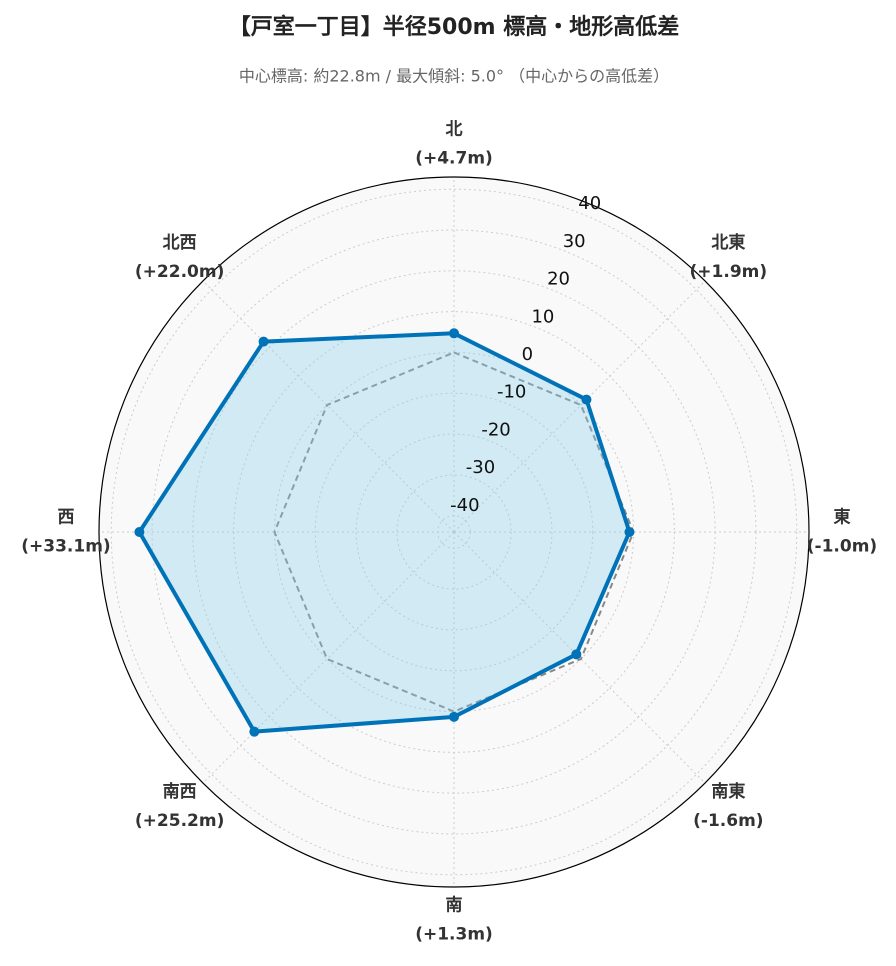 The image size is (896, 966). I want to click on category-label: 西, so click(66, 518).